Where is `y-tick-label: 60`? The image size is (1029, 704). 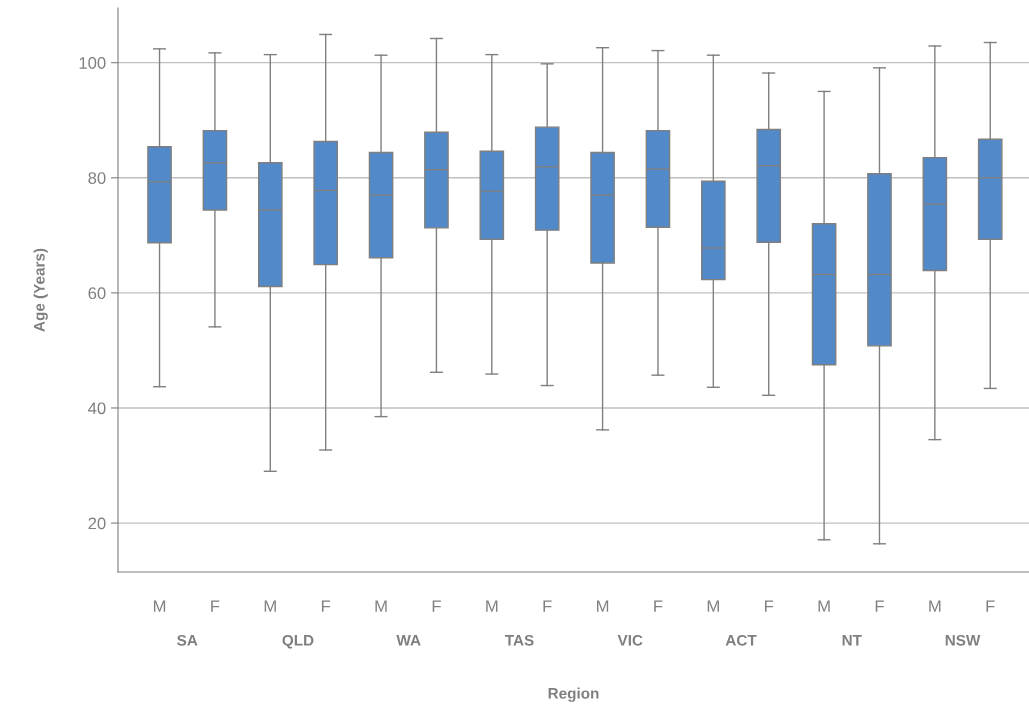 y-tick-label: 60 is located at coordinates (97, 293).